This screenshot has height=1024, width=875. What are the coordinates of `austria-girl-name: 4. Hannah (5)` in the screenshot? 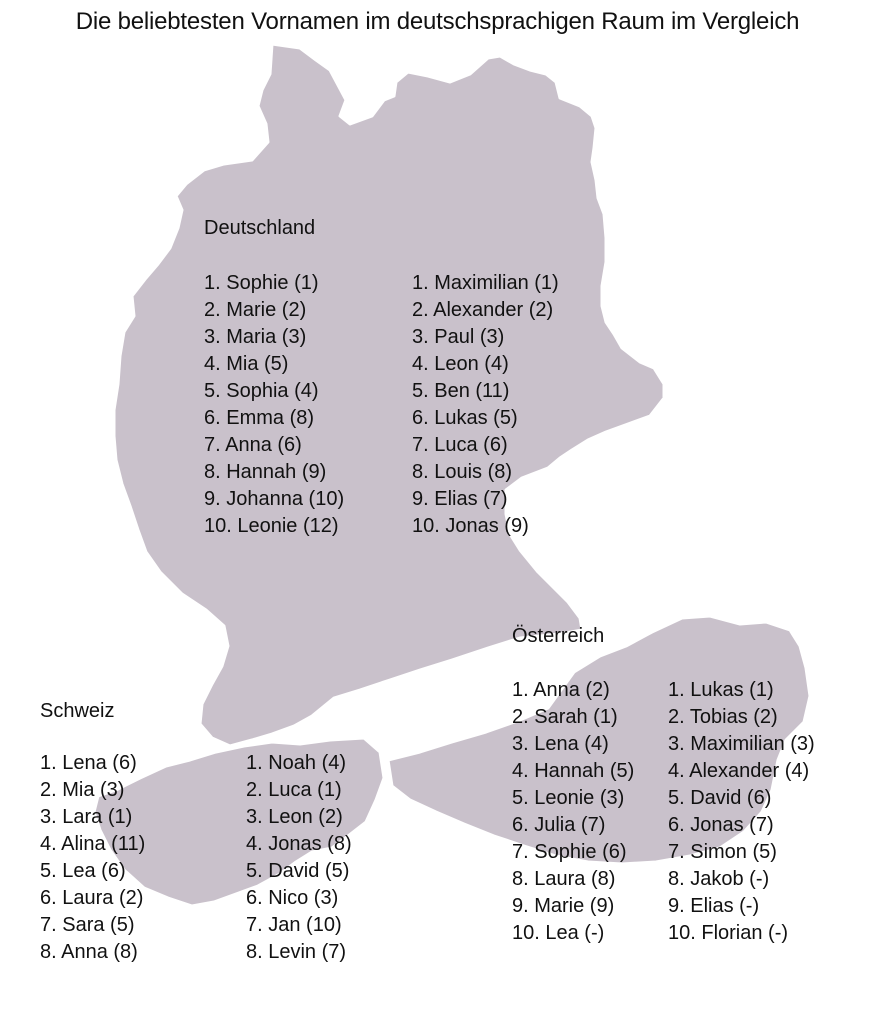 It's located at (573, 771).